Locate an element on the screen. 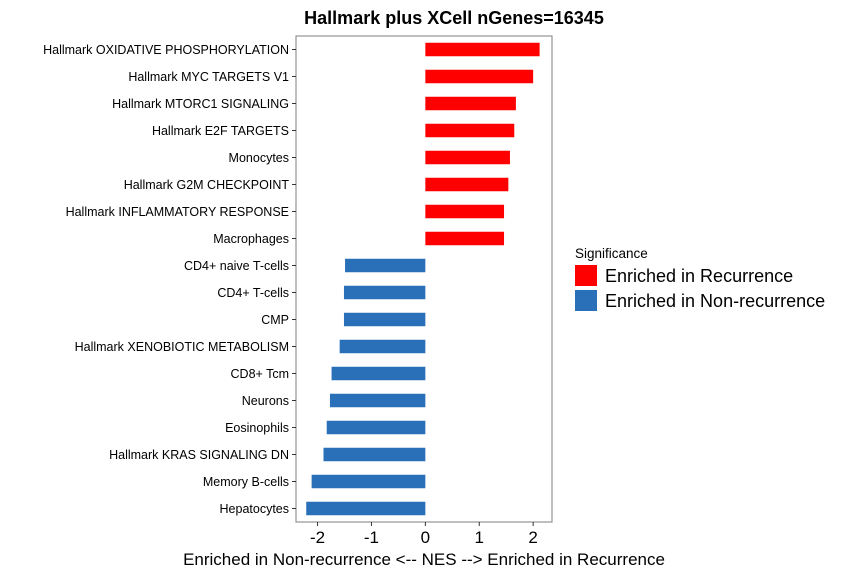 Image resolution: width=864 pixels, height=576 pixels. x-axis: -2 -1 0 1 2 is located at coordinates (424, 534).